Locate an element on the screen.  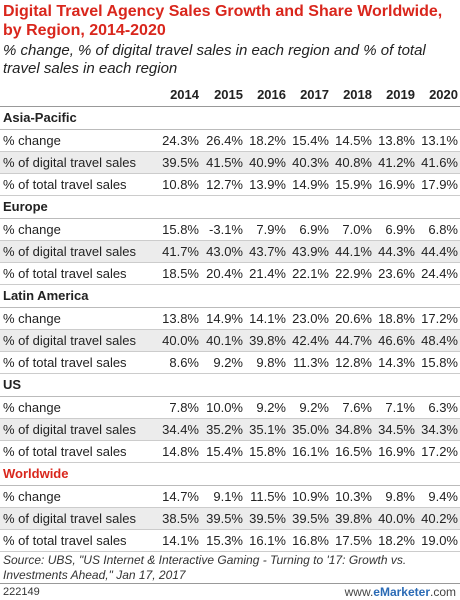
table-cell: 10.3% is located at coordinates (353, 496).